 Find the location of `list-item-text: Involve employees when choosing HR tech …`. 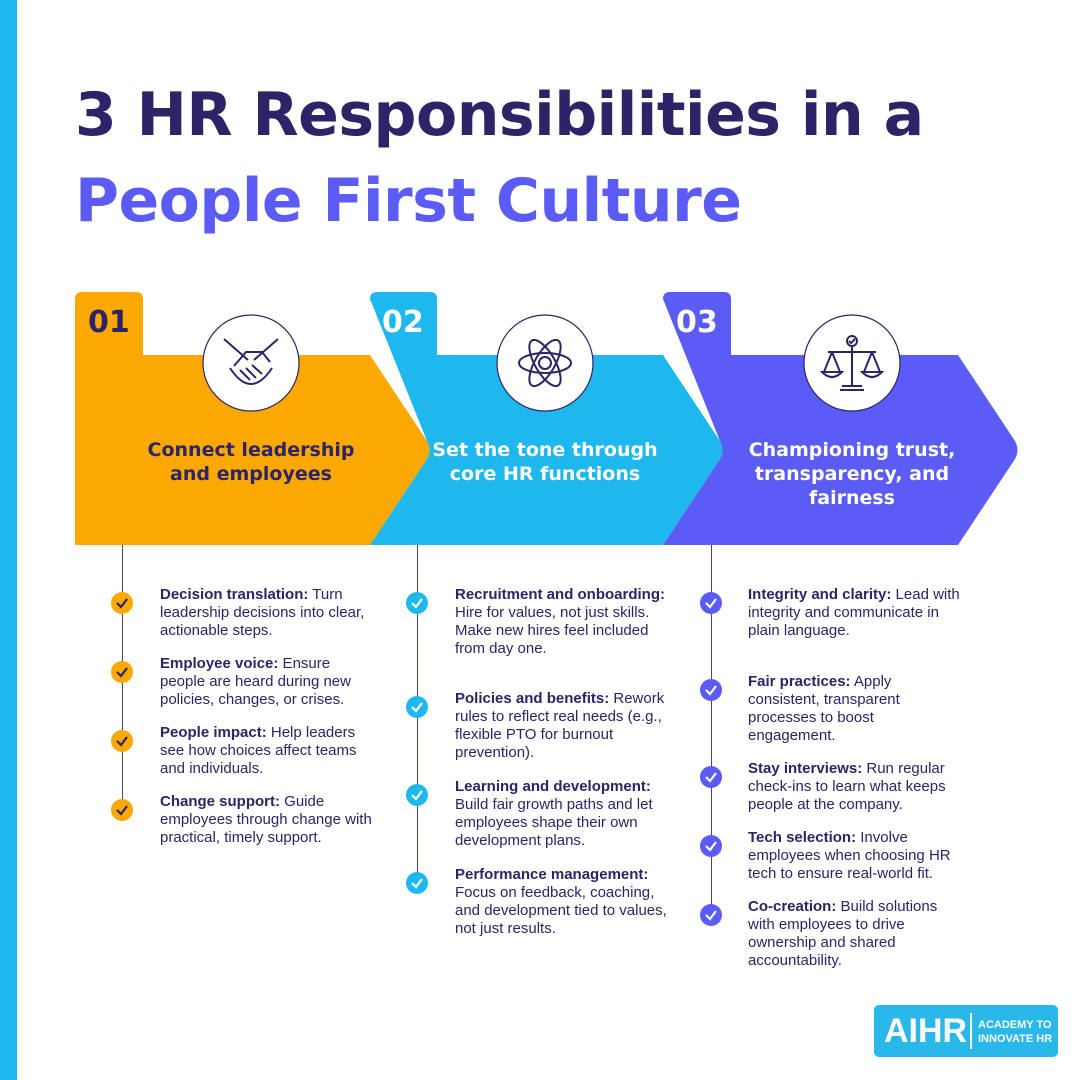

list-item-text: Involve employees when choosing HR tech … is located at coordinates (849, 855).